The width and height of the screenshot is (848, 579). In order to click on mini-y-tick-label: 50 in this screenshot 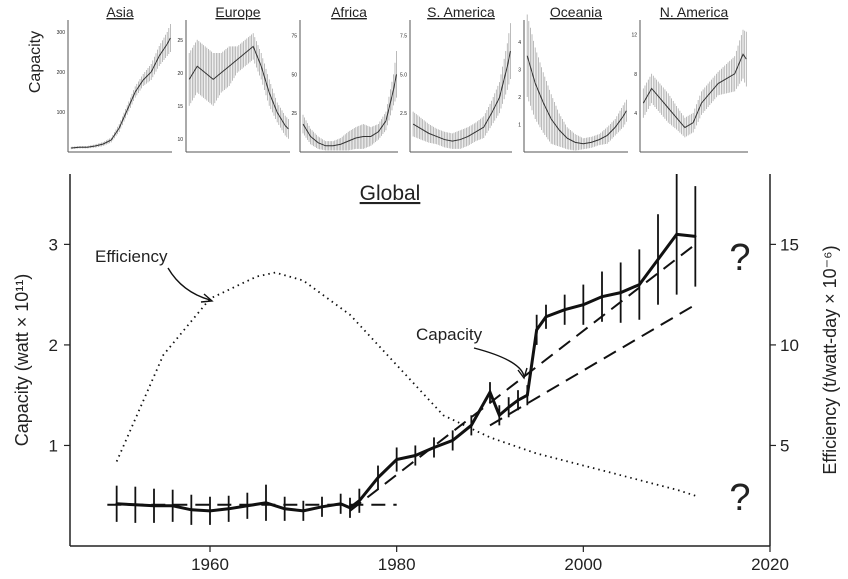, I will do `click(294, 75)`.